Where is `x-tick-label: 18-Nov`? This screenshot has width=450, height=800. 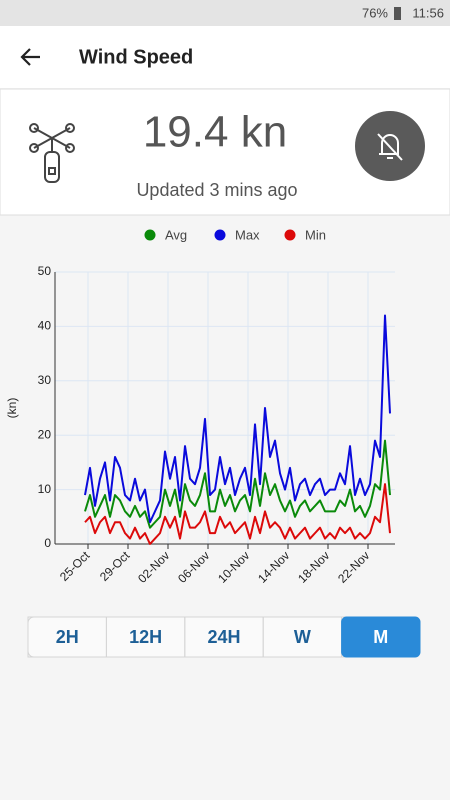
x-tick-label: 18-Nov is located at coordinates (313, 566).